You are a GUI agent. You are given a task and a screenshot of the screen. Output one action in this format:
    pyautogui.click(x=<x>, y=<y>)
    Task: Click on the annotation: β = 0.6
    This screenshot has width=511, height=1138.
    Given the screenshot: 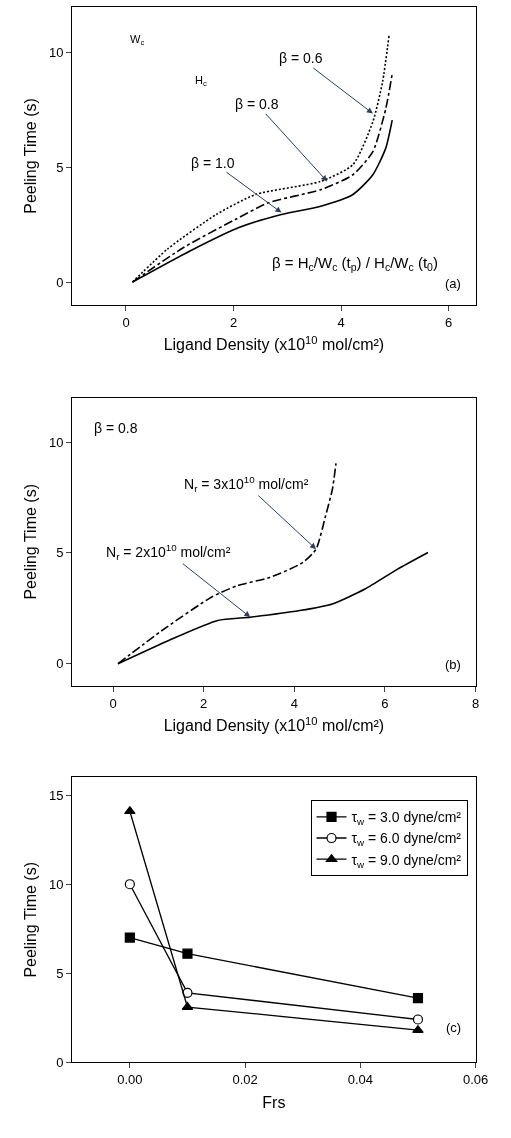 What is the action you would take?
    pyautogui.click(x=301, y=58)
    